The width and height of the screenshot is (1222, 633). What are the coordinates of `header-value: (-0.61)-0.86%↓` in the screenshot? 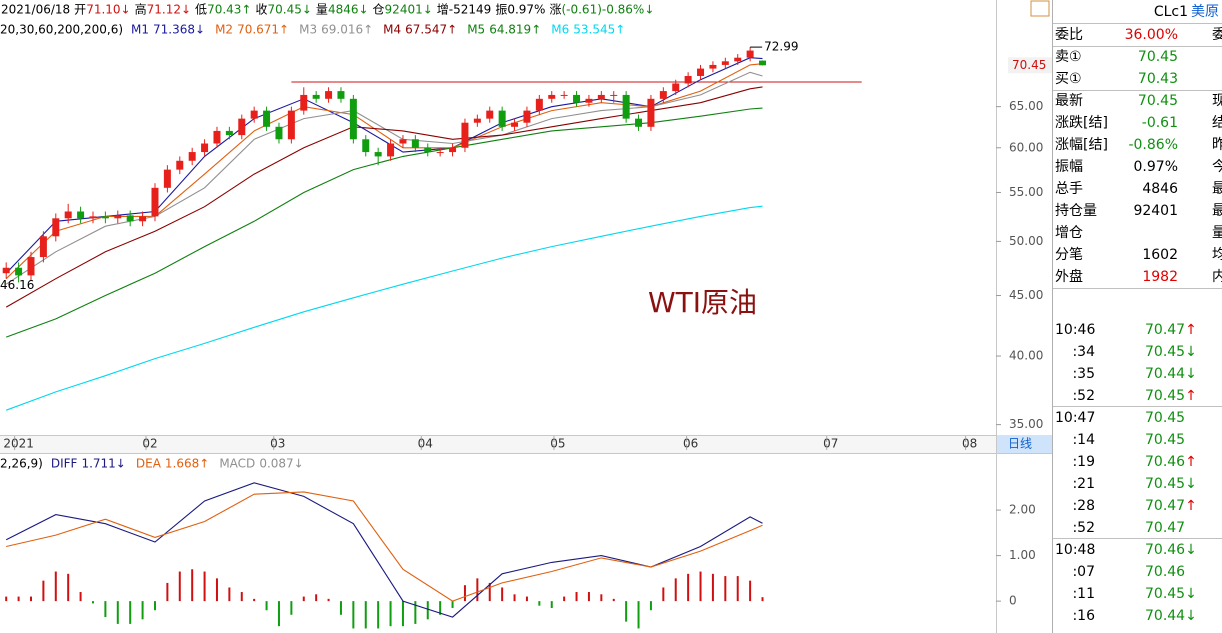 It's located at (607, 10).